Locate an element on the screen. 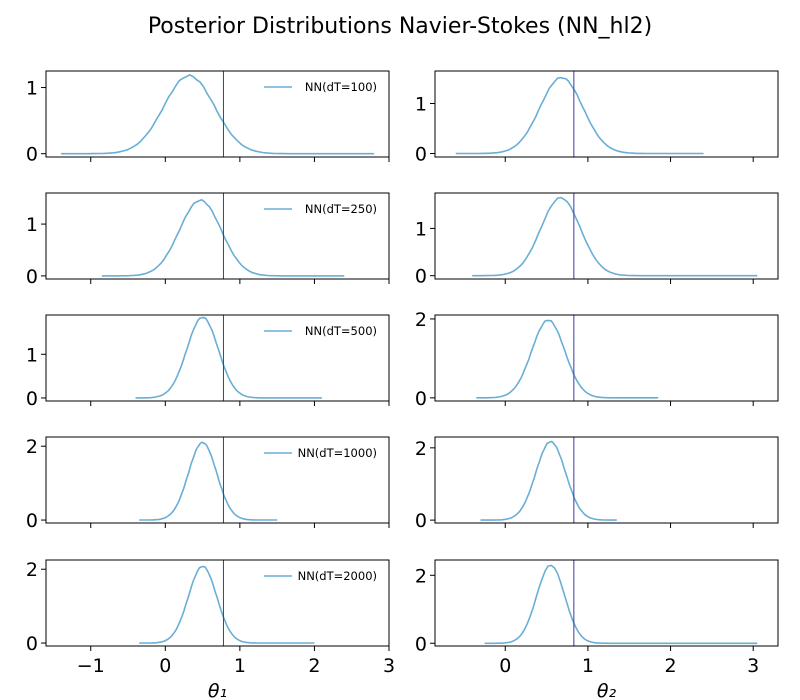  panel-1-5: 0 2 −1 0 1 2 3 NN(dT=2000) is located at coordinates (210, 618).